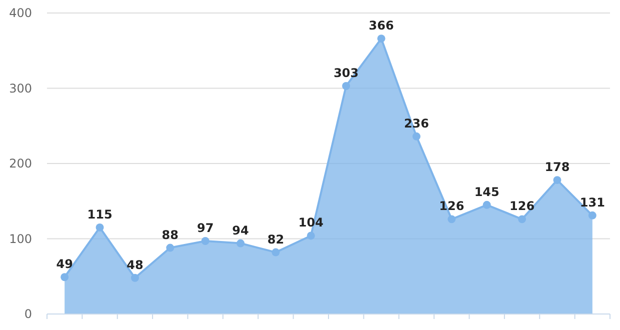 This screenshot has width=620, height=330. What do you see at coordinates (99, 214) in the screenshot?
I see `data-label: 115` at bounding box center [99, 214].